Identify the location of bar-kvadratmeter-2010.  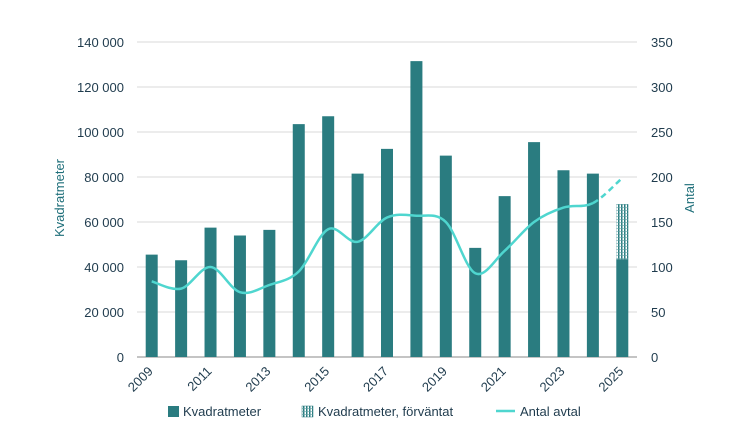
(181, 308).